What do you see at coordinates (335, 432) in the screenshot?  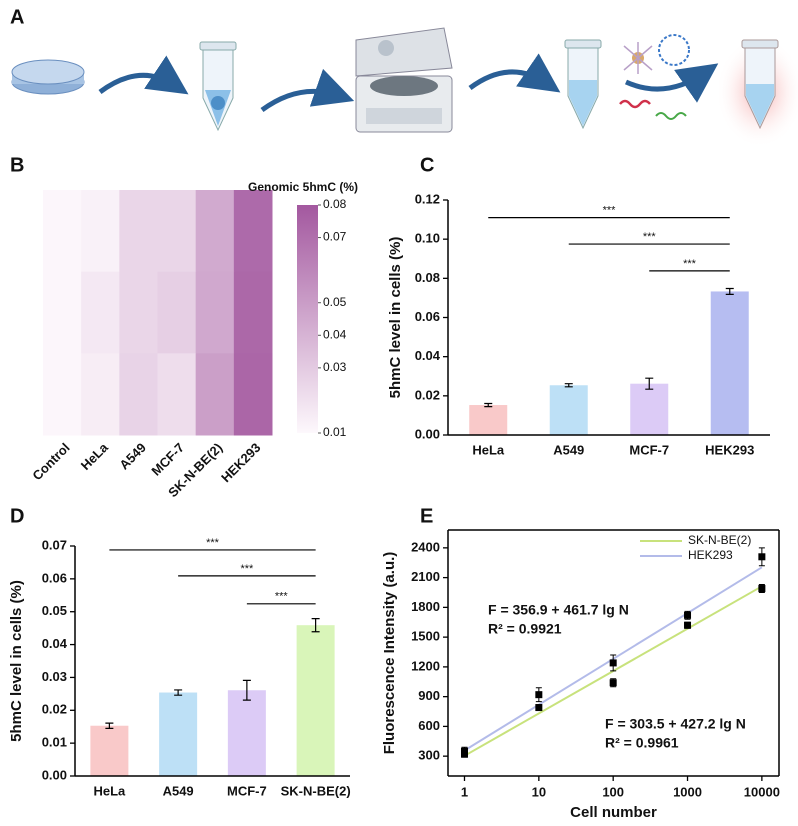 I see `colorbar-tick-label: 0.01` at bounding box center [335, 432].